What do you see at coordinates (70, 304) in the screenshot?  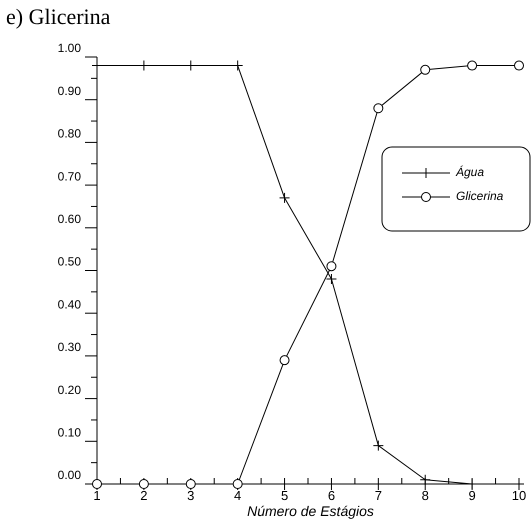 I see `y-tick-label: 0.40` at bounding box center [70, 304].